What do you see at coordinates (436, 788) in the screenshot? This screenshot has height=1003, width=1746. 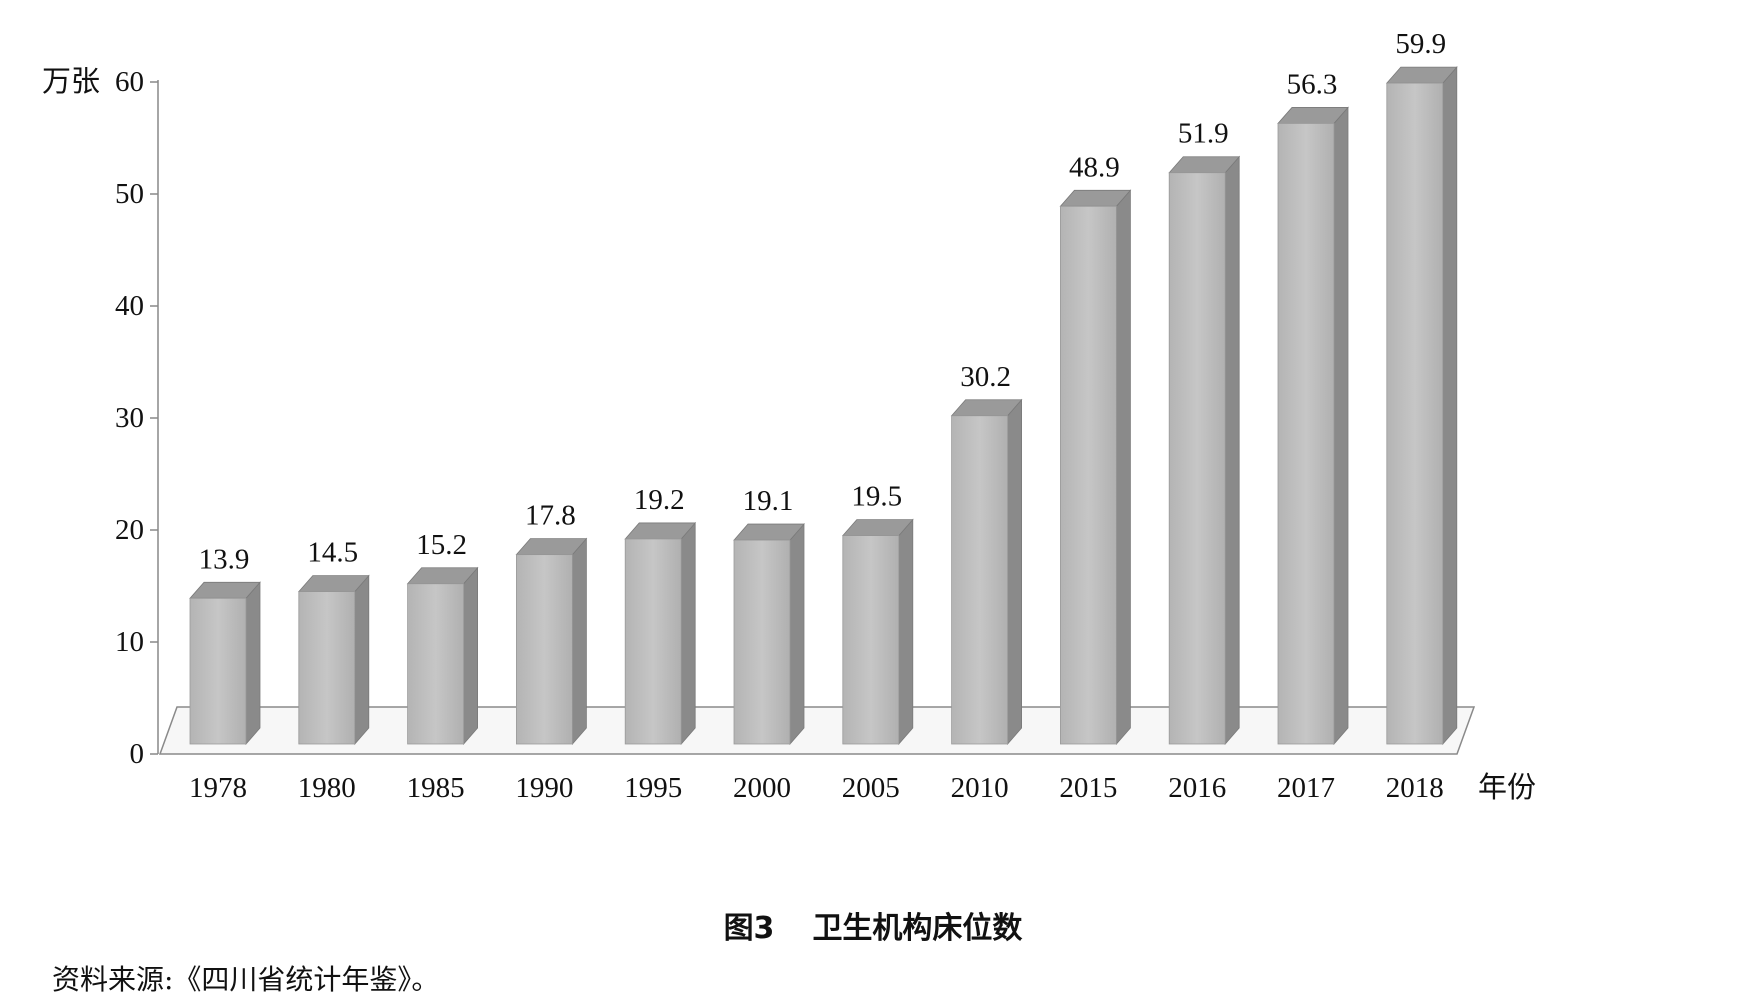 I see `x-tick-label: 1985` at bounding box center [436, 788].